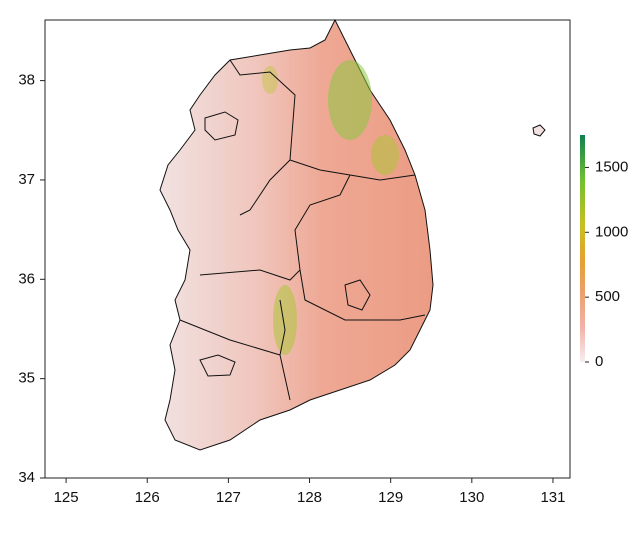 The image size is (641, 533). I want to click on colorbar-tick-label: 500, so click(607, 296).